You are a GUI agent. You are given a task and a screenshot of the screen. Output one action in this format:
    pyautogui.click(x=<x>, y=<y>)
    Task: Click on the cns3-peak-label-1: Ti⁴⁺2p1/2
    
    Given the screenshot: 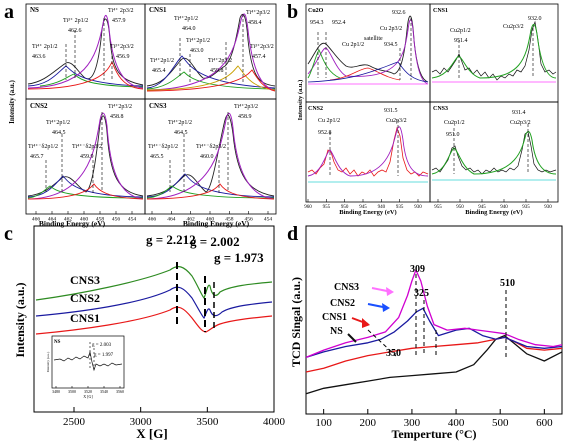 What is the action you would take?
    pyautogui.click(x=180, y=122)
    